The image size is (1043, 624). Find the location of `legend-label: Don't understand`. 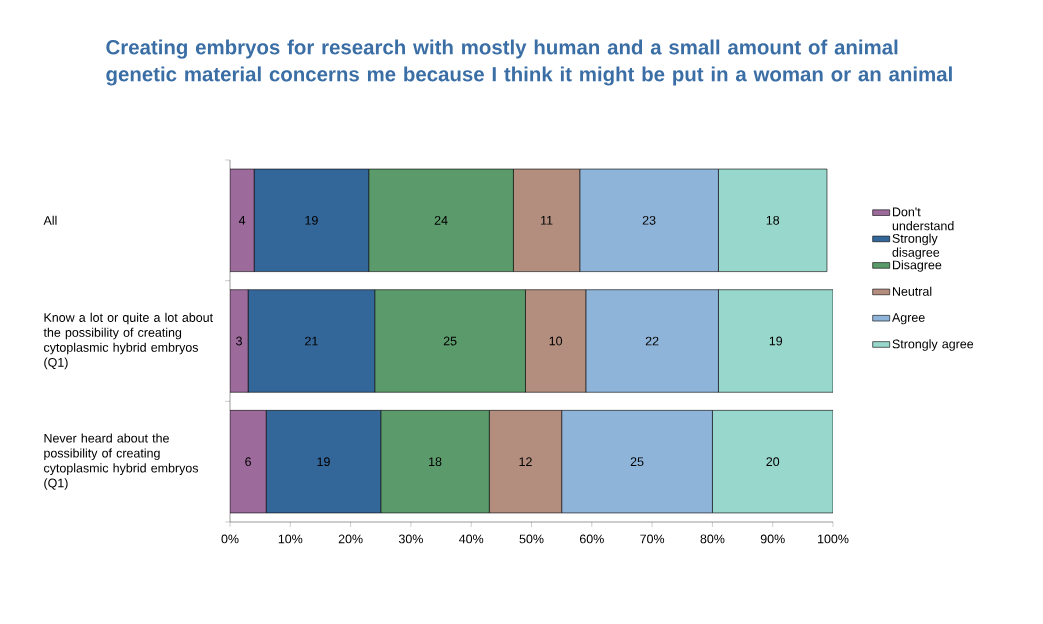

legend-label: Don't understand is located at coordinates (923, 219).